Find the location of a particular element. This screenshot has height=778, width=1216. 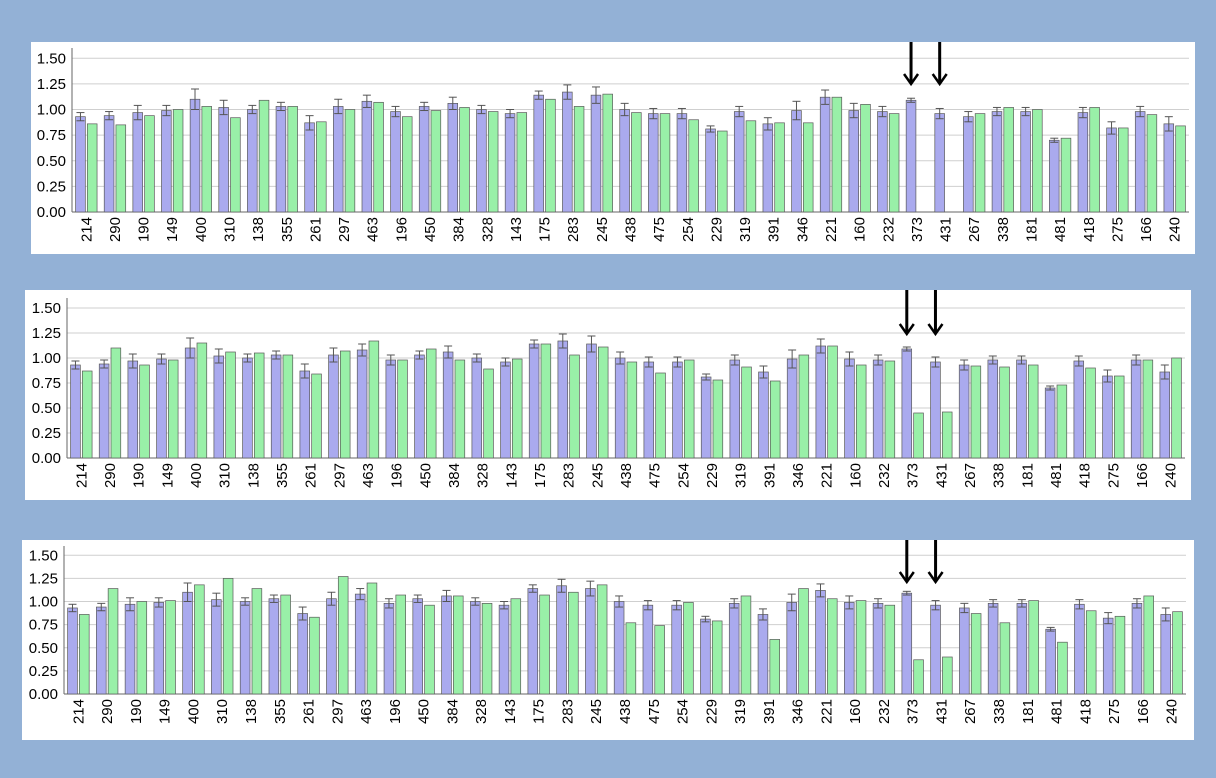

y-tick-label: 1.00 is located at coordinates (43, 602).